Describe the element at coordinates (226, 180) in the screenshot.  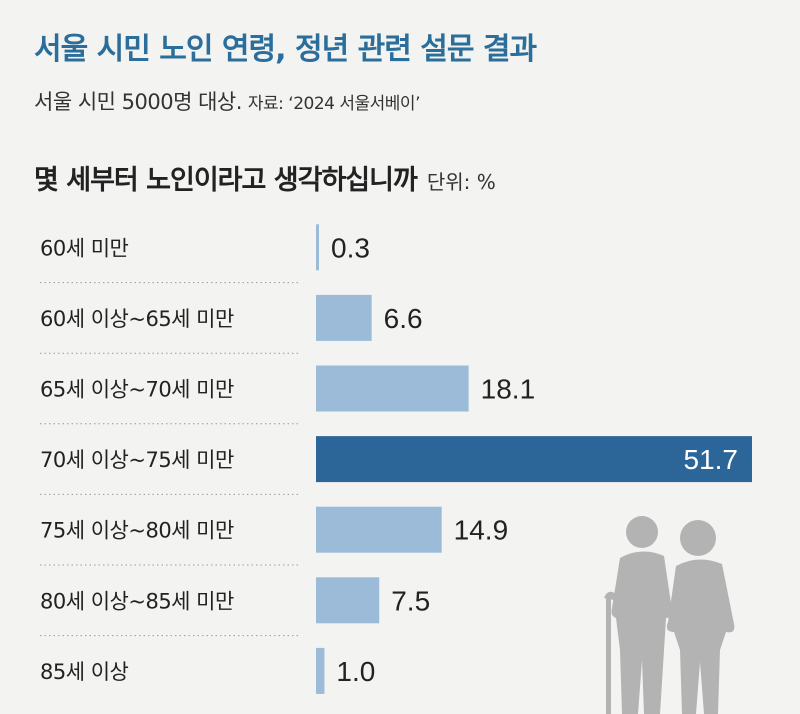
I see `question-text: 몇 세부터 노인이라고 생각하십니까` at that location.